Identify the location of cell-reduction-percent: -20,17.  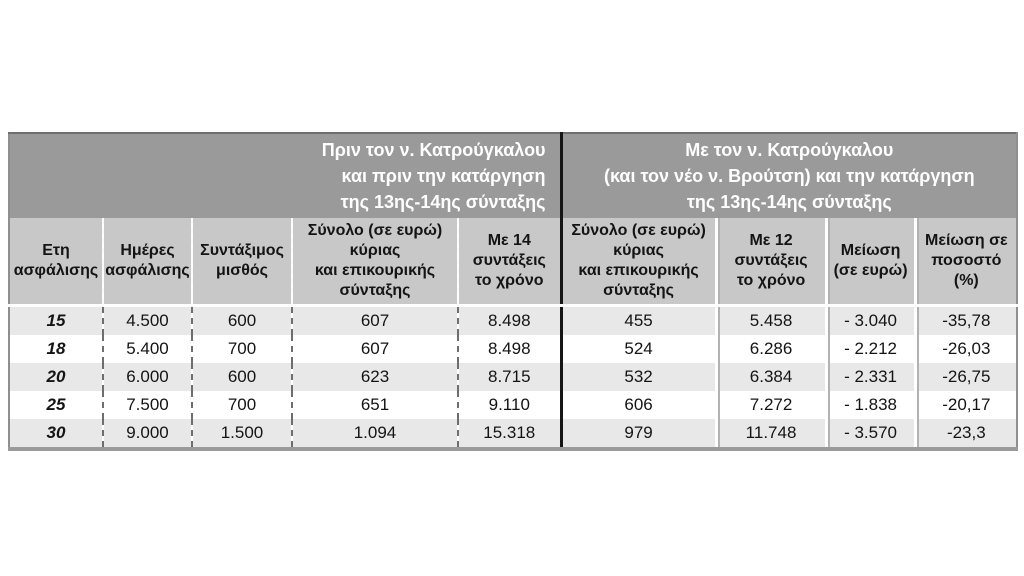
(965, 405).